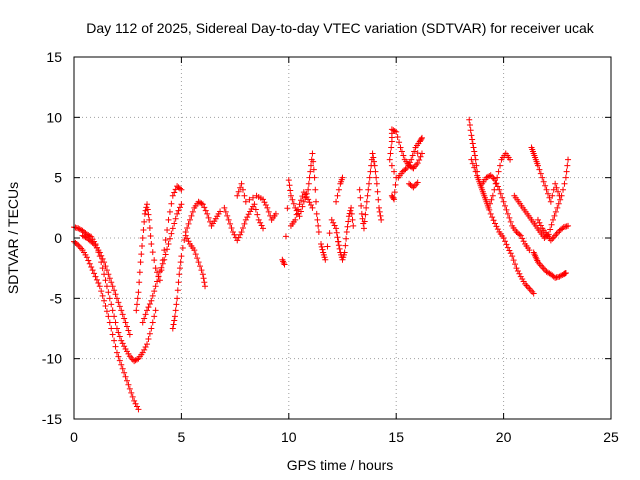 The width and height of the screenshot is (640, 480). Describe the element at coordinates (56, 298) in the screenshot. I see `y-tick-label: -5` at that location.